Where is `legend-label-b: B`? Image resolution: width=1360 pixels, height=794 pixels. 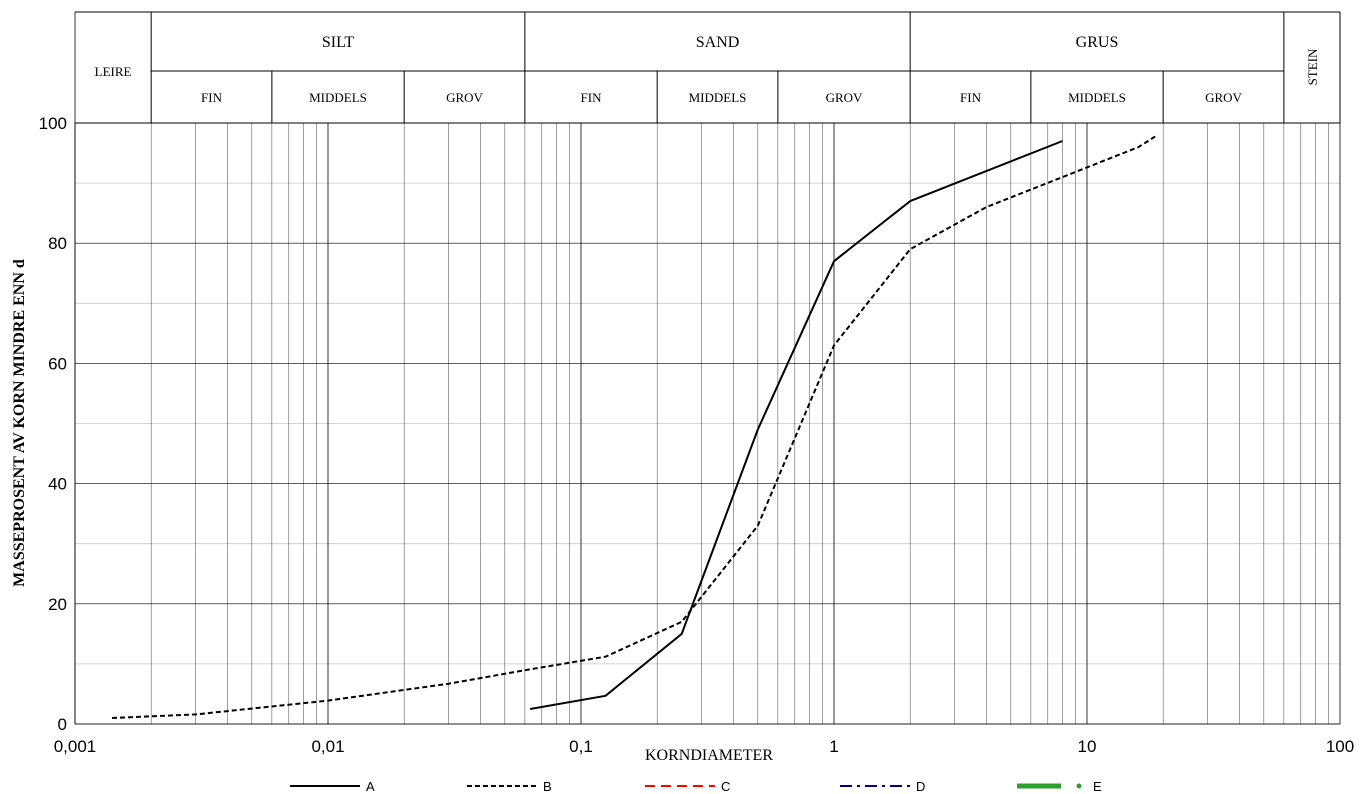 legend-label-b: B is located at coordinates (547, 786).